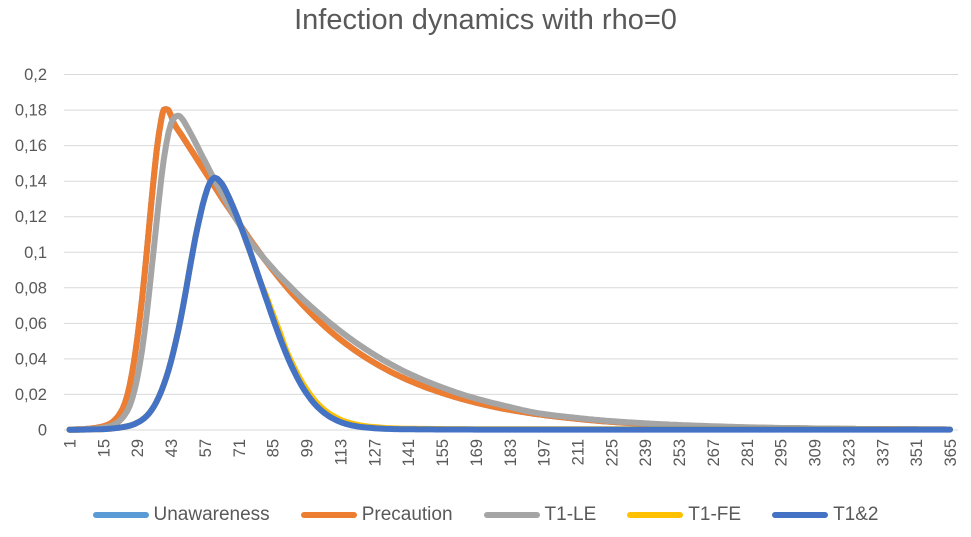  I want to click on legend-item-T1&2: T1&2, so click(825, 515).